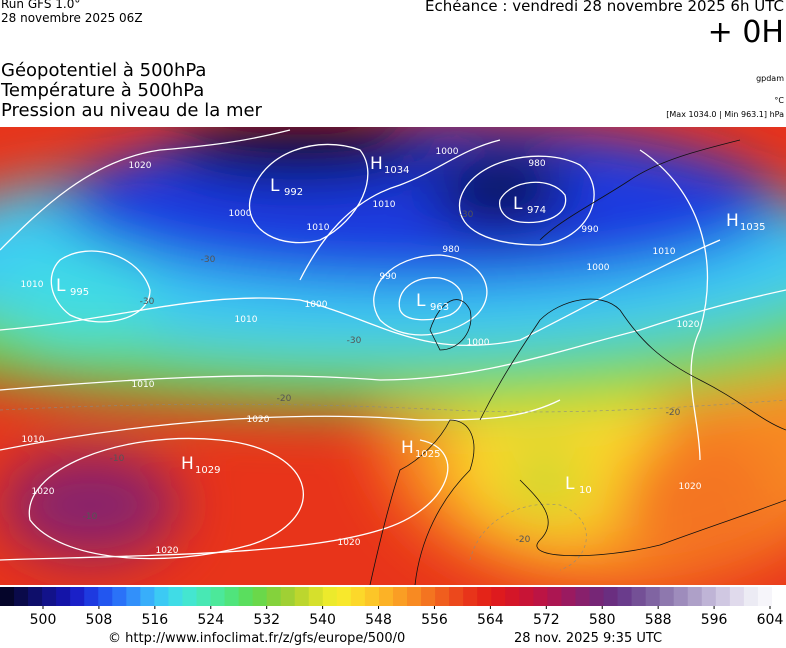 The width and height of the screenshot is (786, 648). I want to click on colorbar-tick-label: 516, so click(154, 620).